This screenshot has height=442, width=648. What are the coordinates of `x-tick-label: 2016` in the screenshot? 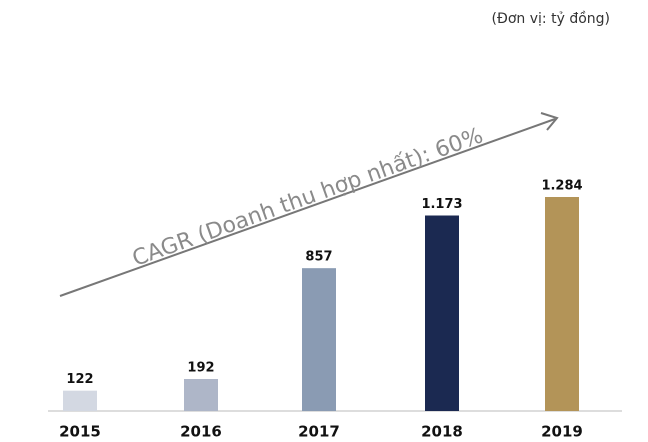 It's located at (201, 432).